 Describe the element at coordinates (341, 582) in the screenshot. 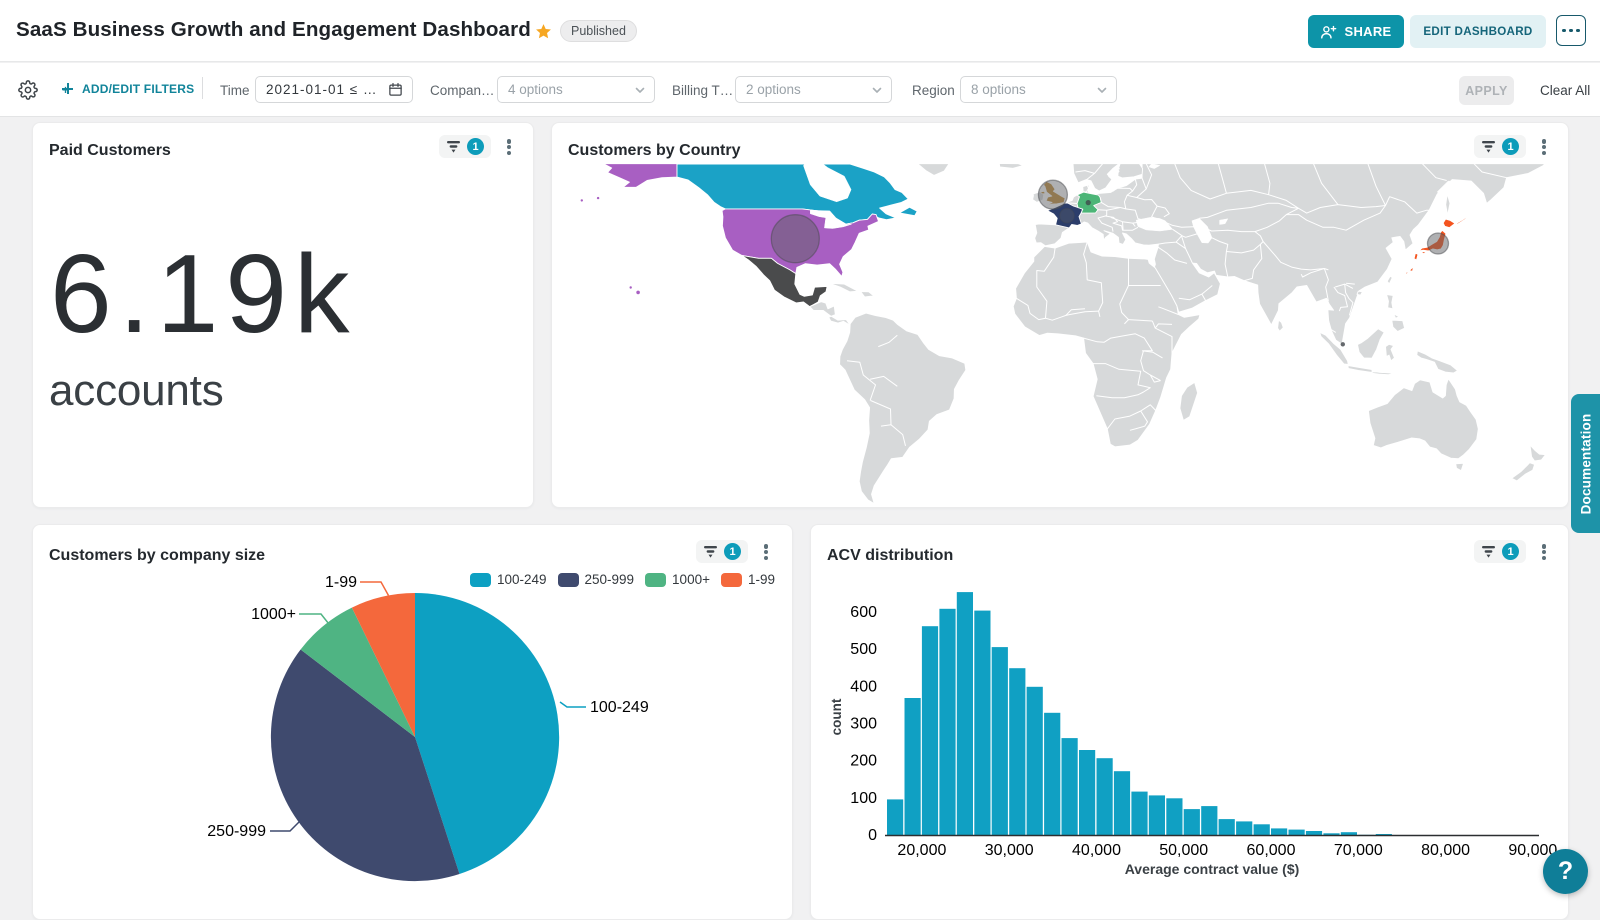

I see `svg-text: 1-99` at that location.